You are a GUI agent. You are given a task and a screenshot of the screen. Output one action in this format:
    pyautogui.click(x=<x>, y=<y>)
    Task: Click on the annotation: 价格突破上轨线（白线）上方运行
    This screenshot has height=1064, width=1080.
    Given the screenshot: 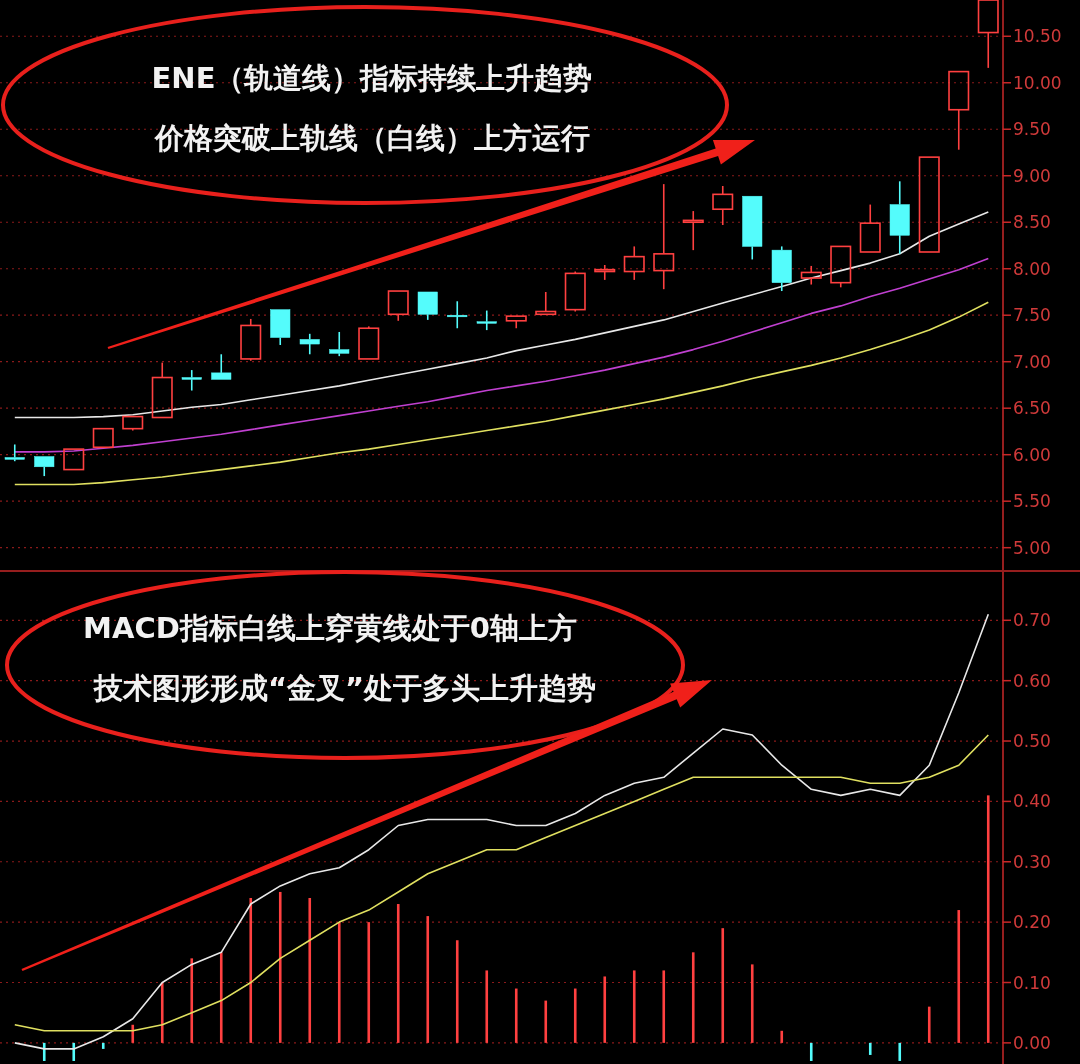 What is the action you would take?
    pyautogui.click(x=371, y=138)
    